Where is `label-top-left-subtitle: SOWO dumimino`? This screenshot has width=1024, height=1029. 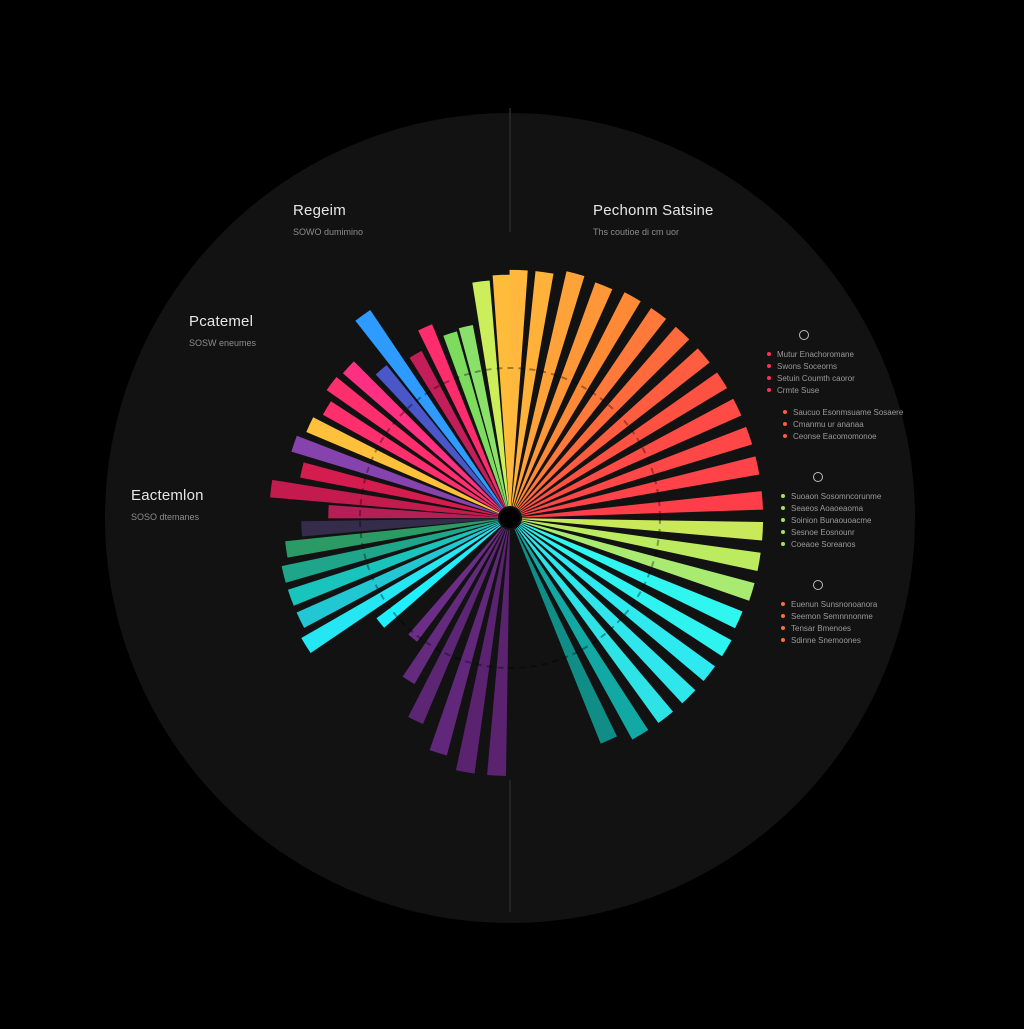 label-top-left-subtitle: SOWO dumimino is located at coordinates (328, 232).